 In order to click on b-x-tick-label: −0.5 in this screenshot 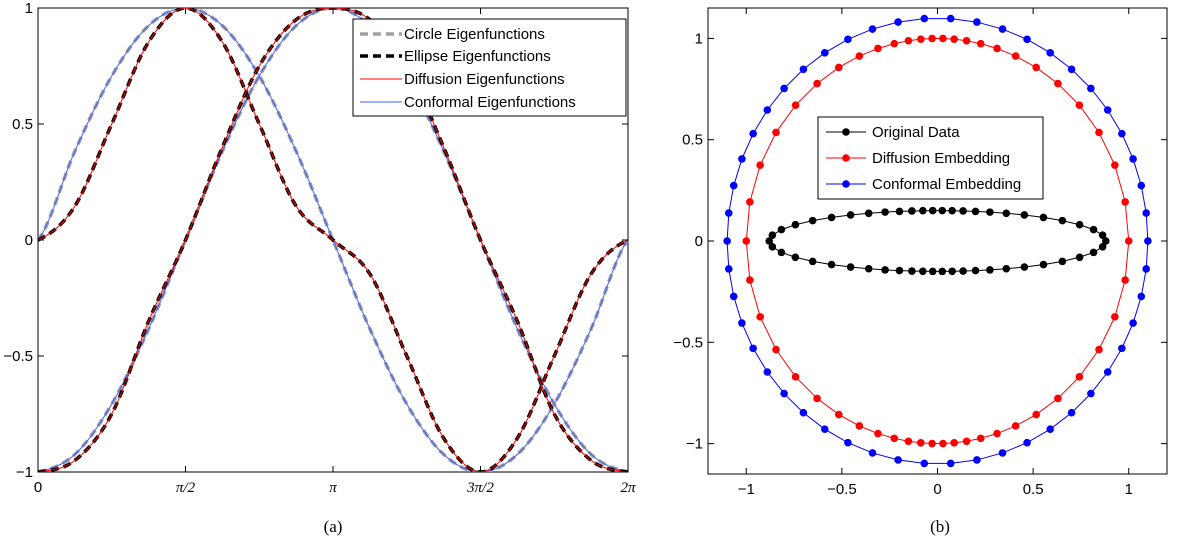, I will do `click(842, 489)`.